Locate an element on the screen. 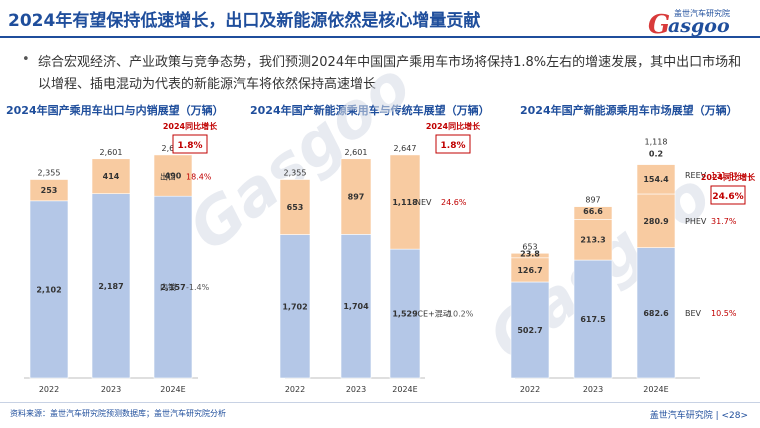 Image resolution: width=760 pixels, height=428 pixels. chart1-value-label: 2,187 is located at coordinates (110, 286).